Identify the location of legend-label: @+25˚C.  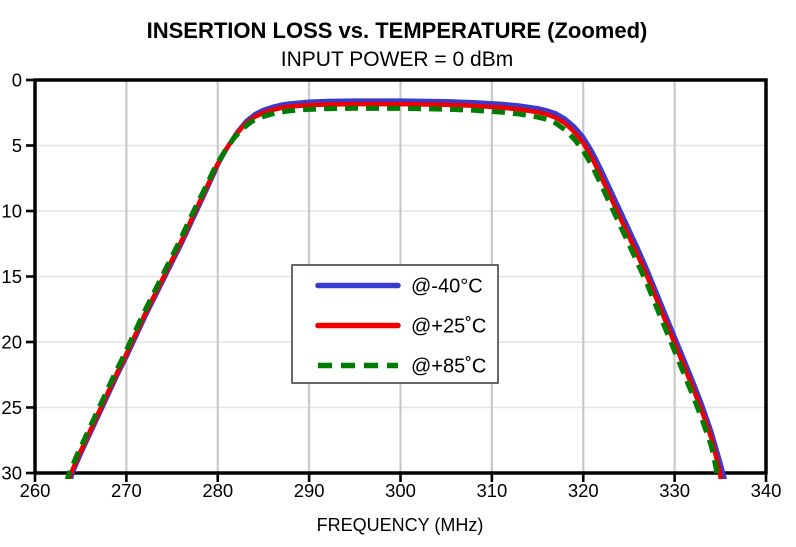
(448, 327).